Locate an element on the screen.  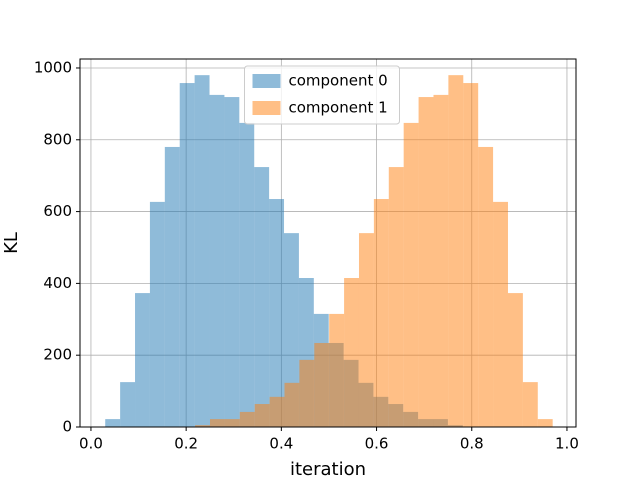
legend: component 0 component 1 is located at coordinates (322, 95).